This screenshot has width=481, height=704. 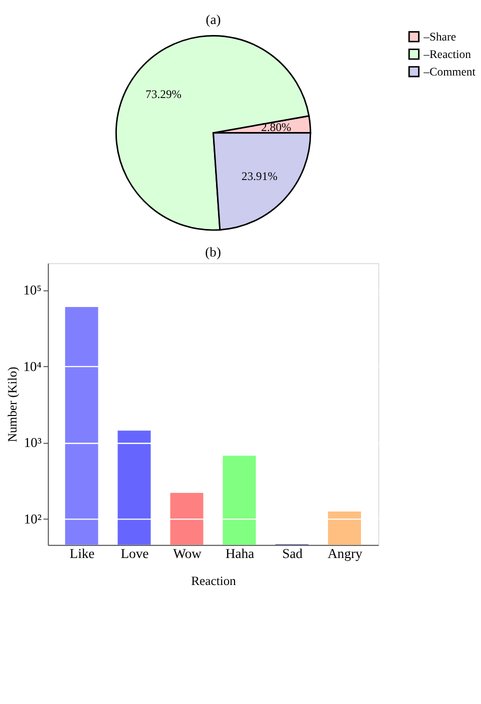 I want to click on data-label: 73.29%, so click(x=164, y=94).